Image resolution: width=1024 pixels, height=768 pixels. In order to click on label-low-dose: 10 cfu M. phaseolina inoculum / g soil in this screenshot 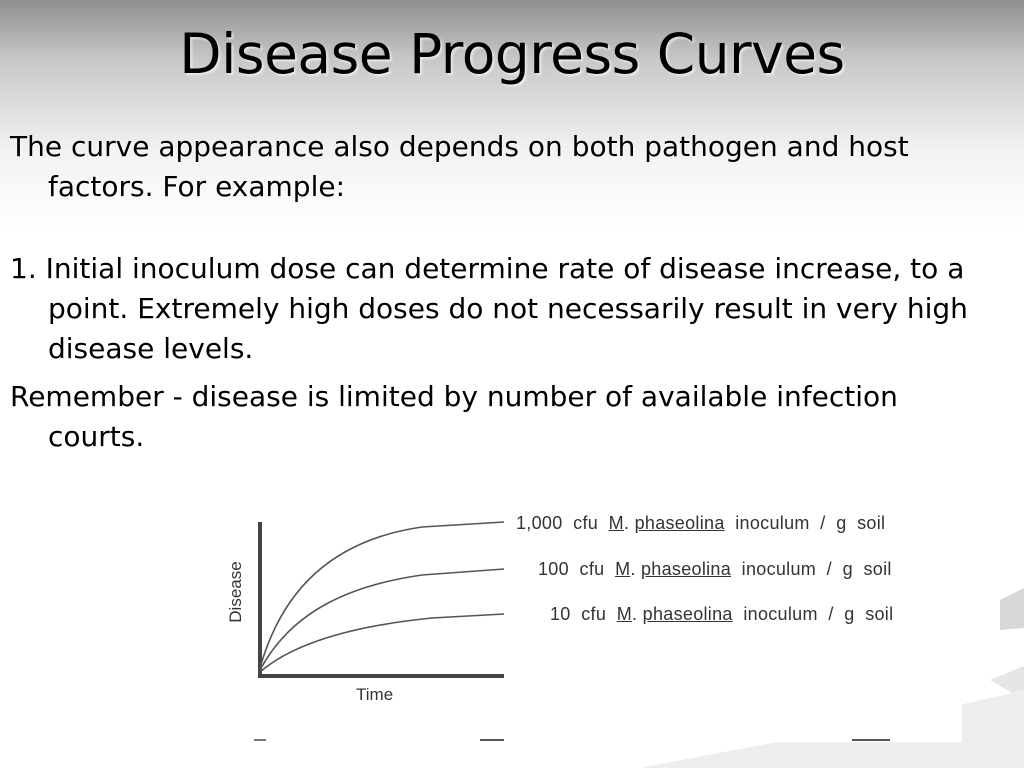, I will do `click(722, 614)`.